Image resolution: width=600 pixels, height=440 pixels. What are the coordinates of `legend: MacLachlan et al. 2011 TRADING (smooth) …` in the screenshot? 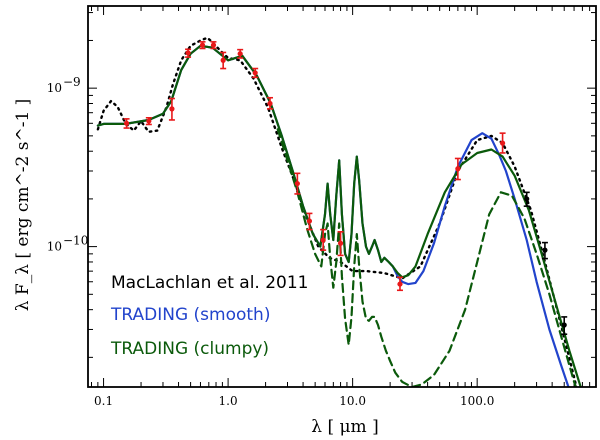 It's located at (209, 316).